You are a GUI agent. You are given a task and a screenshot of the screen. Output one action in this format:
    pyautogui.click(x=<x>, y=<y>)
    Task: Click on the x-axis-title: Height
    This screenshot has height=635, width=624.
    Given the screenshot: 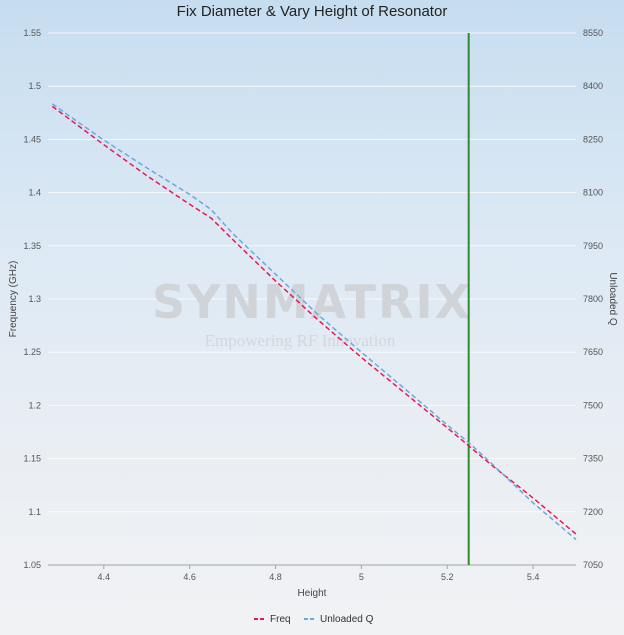 What is the action you would take?
    pyautogui.click(x=312, y=593)
    